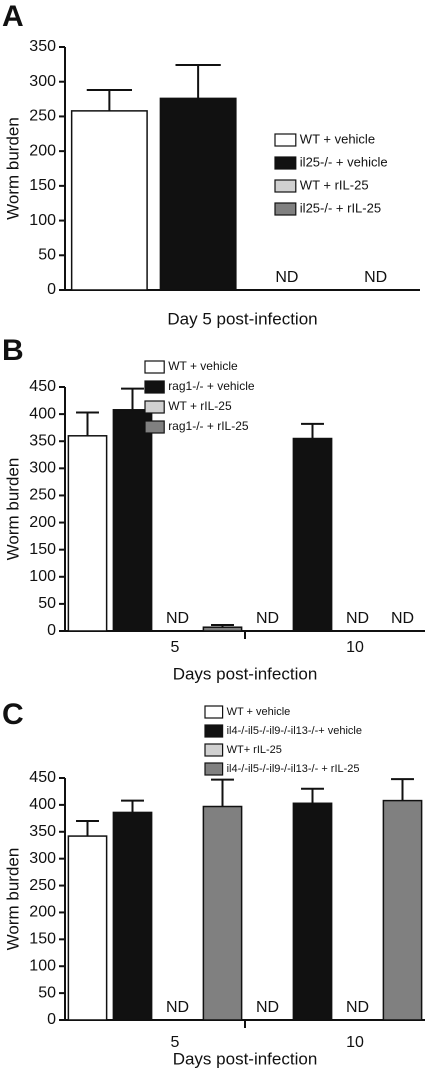  I want to click on panel-letter: C, so click(13, 714).